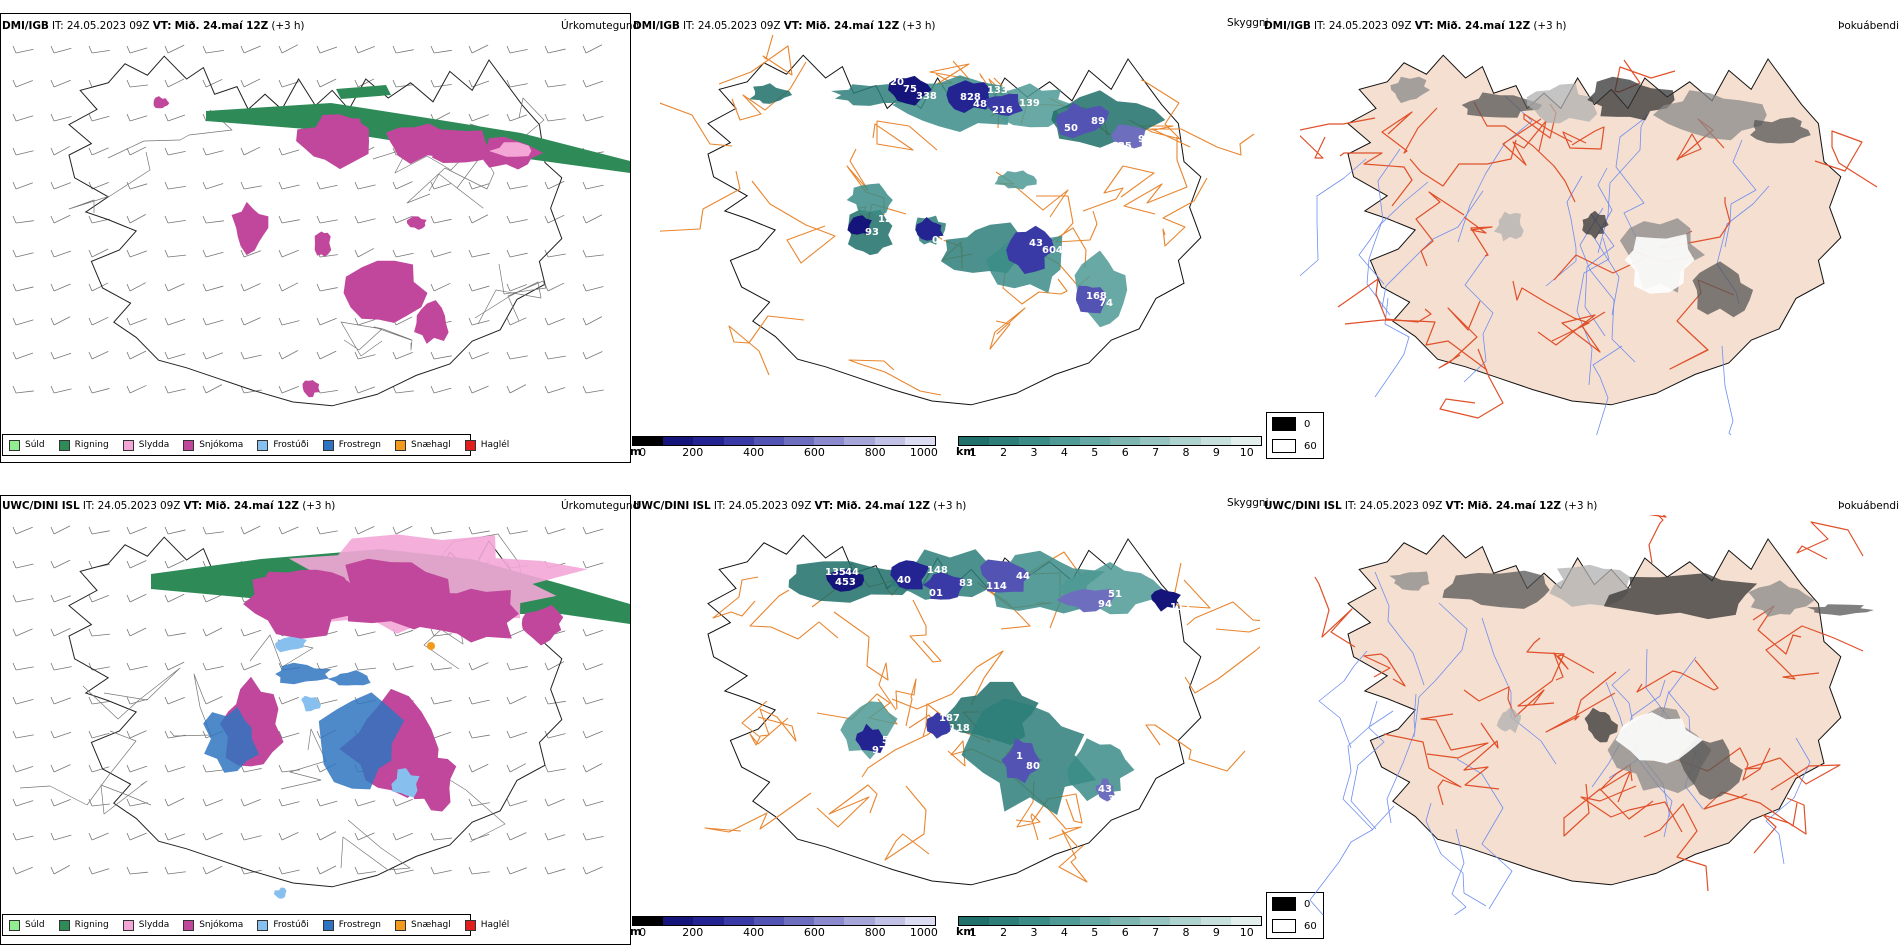 This screenshot has width=1900, height=950. What do you see at coordinates (1095, 452) in the screenshot?
I see `colorbar-tick: 5` at bounding box center [1095, 452].